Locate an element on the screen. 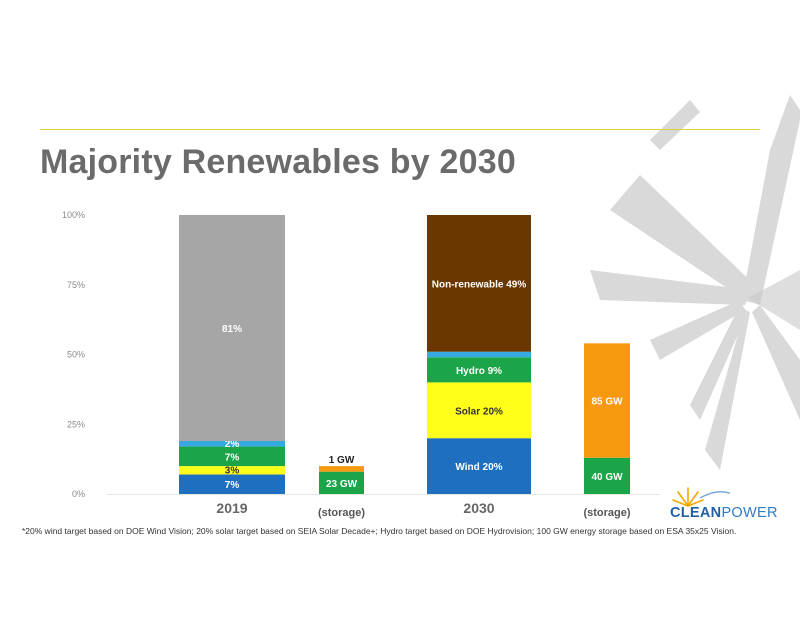 Image resolution: width=800 pixels, height=620 pixels. x-category-label: 2019 is located at coordinates (231, 508).